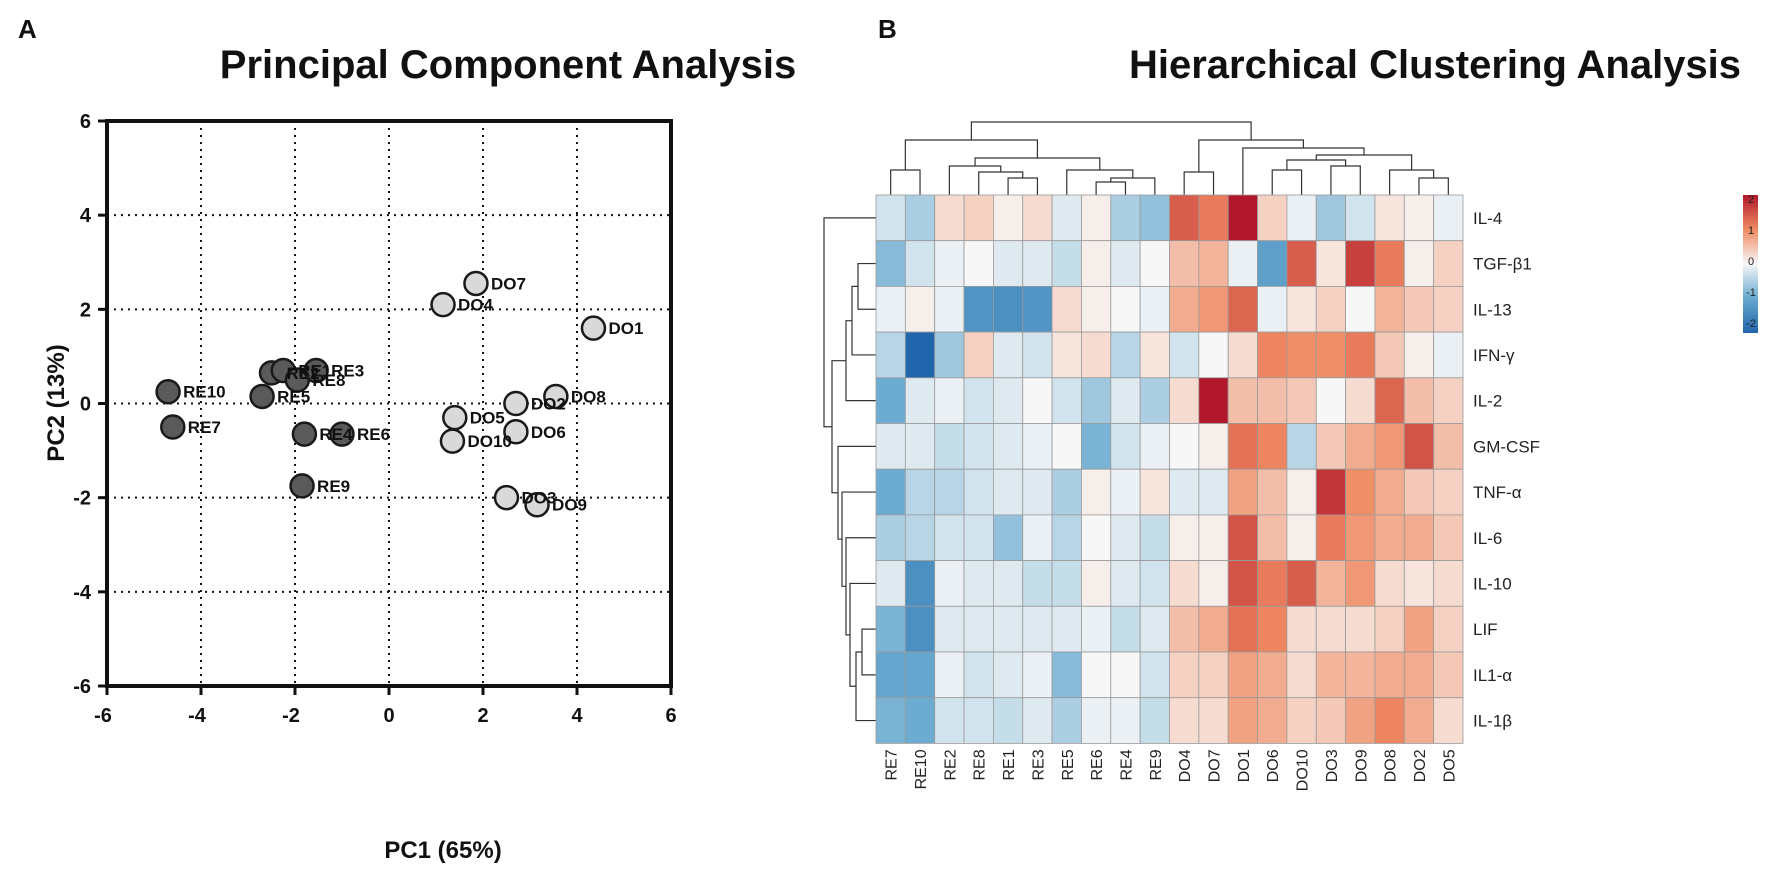  I want to click on point-do9, so click(537, 504).